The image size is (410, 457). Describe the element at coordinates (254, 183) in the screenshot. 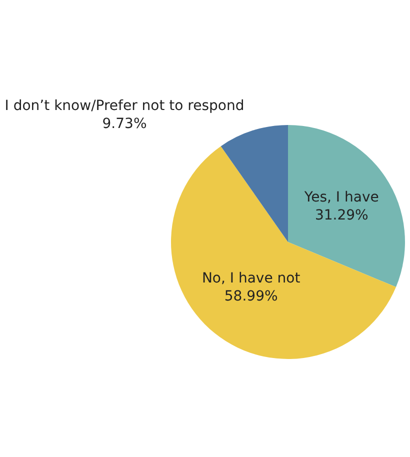

I see `pie-slice` at that location.